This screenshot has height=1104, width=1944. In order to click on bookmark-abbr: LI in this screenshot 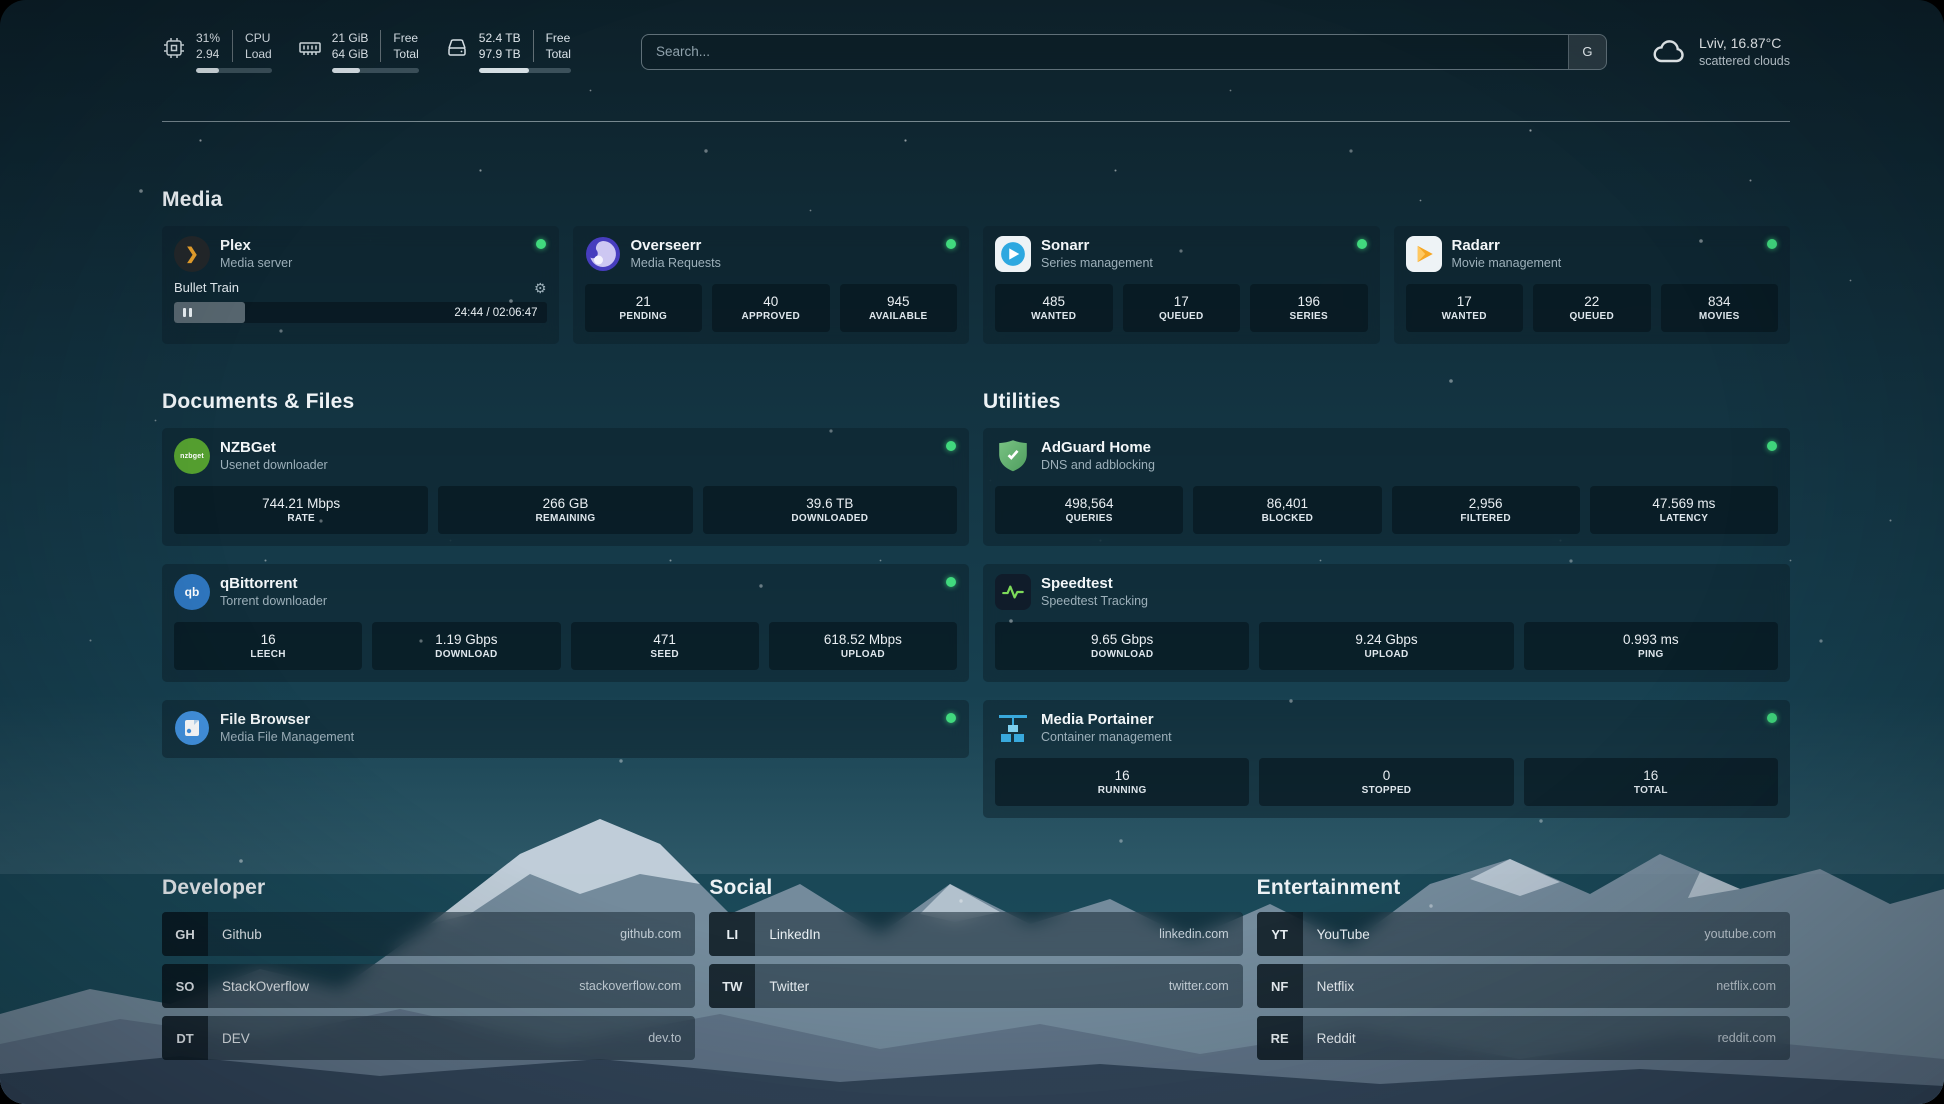, I will do `click(732, 934)`.